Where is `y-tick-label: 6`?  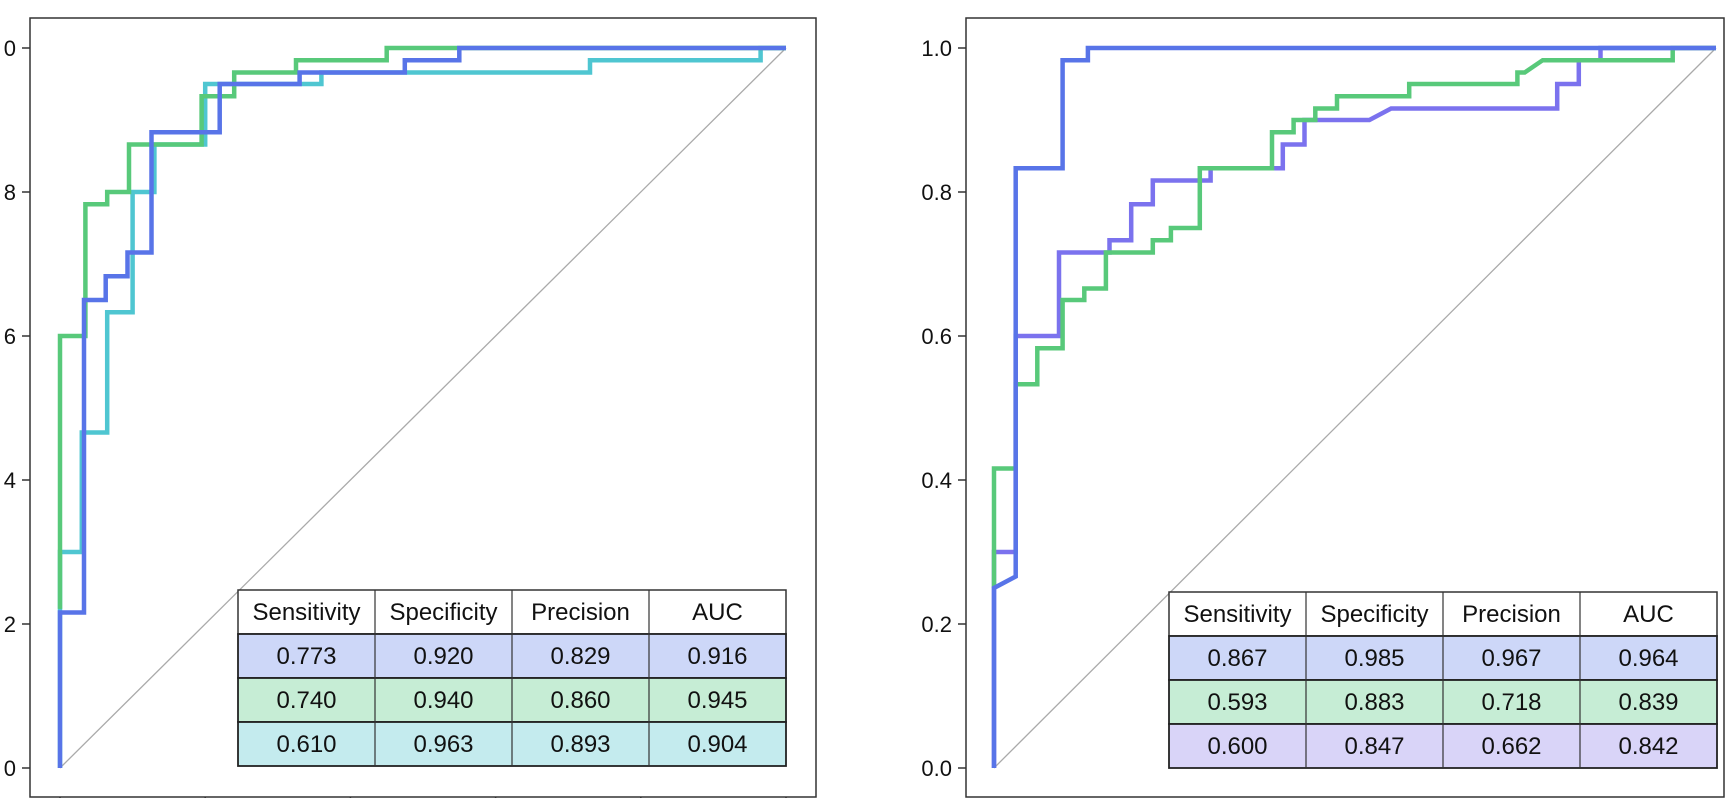
y-tick-label: 6 is located at coordinates (10, 336).